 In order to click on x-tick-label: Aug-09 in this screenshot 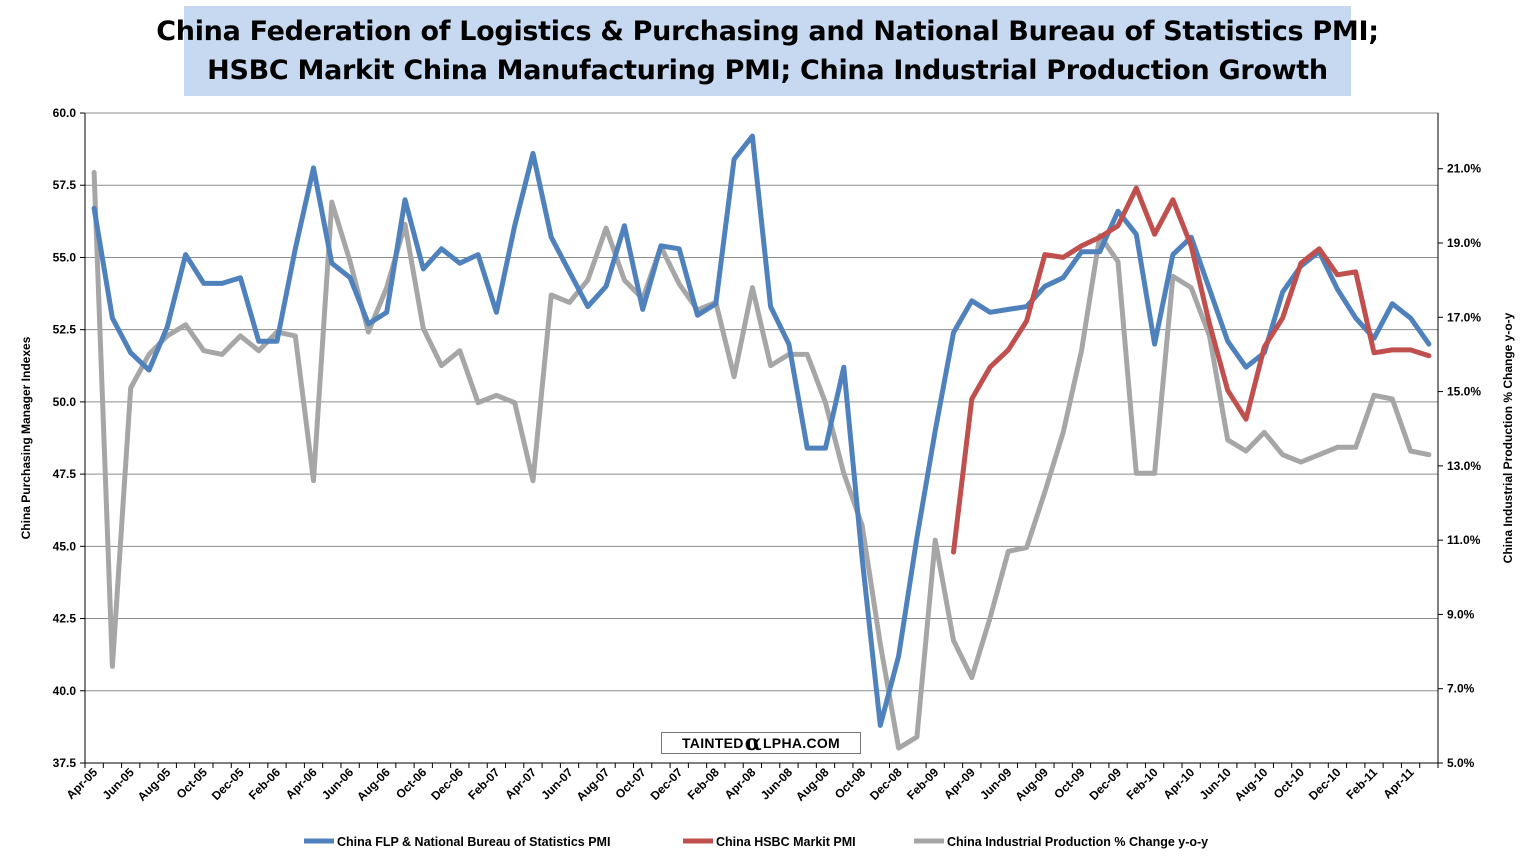, I will do `click(1031, 784)`.